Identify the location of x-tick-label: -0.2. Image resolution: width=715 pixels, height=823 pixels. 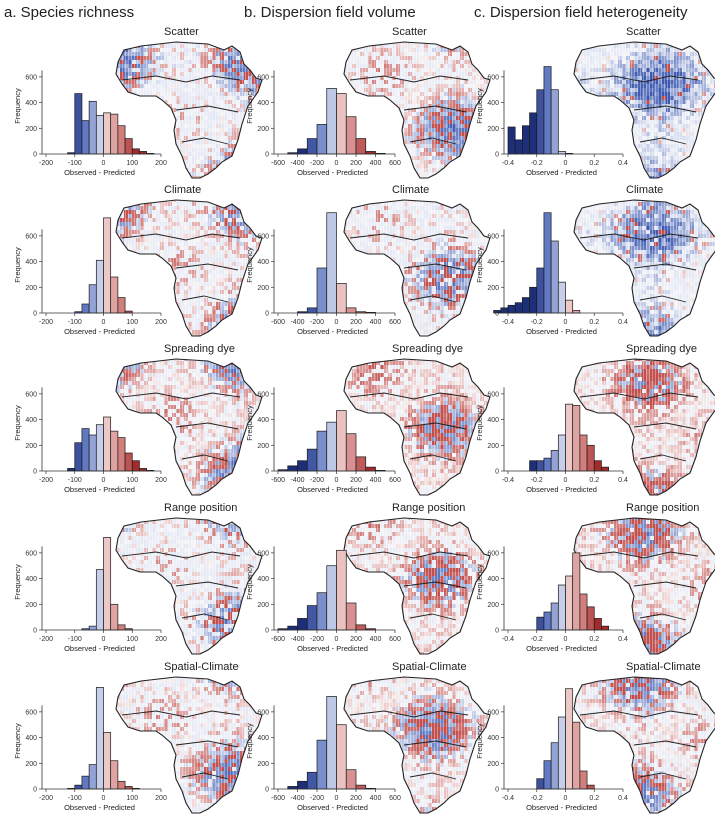
(537, 798).